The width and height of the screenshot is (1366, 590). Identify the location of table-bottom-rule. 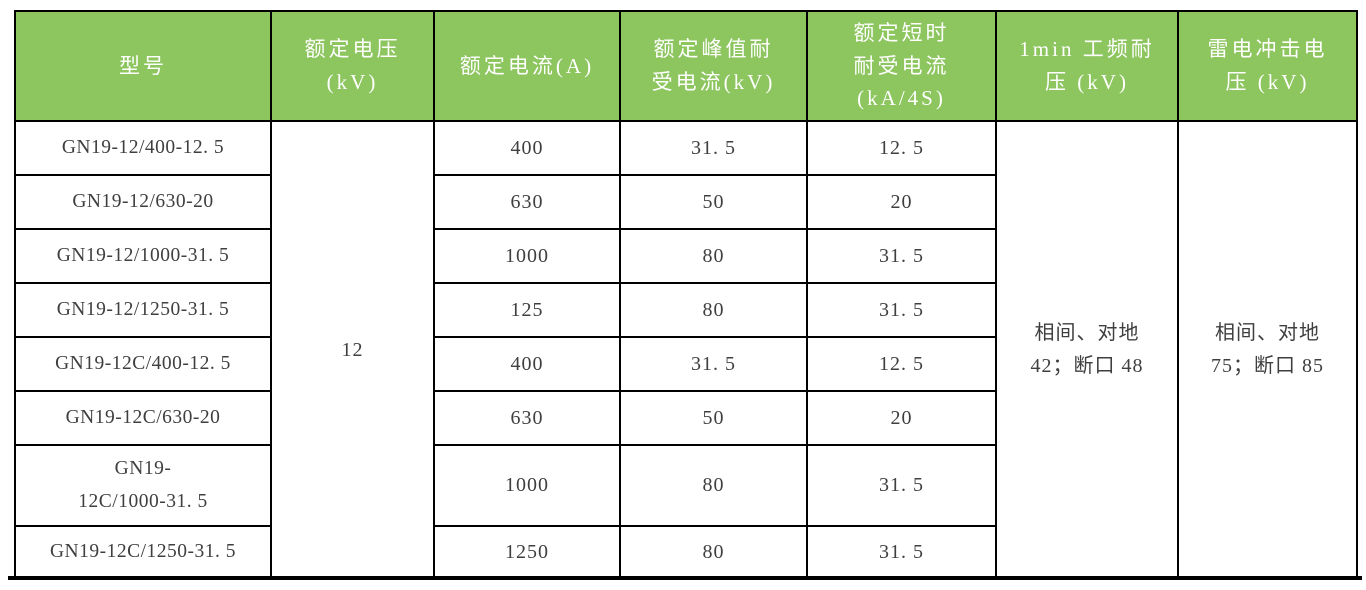
(685, 578).